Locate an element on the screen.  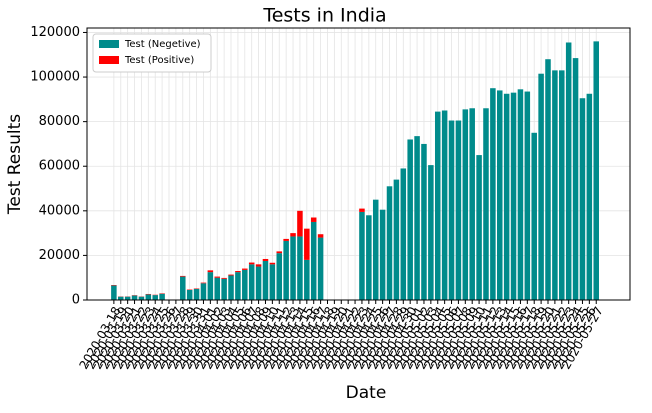
y-tick-label: 100000 is located at coordinates (55, 77).